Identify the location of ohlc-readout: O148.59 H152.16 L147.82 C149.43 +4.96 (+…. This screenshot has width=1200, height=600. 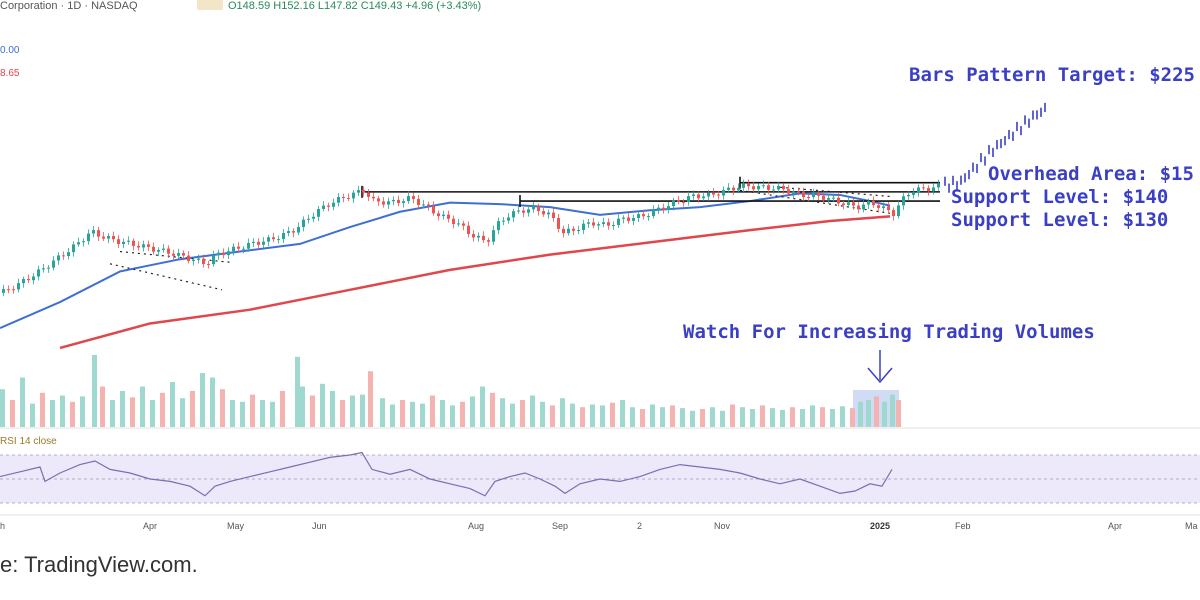
(355, 6).